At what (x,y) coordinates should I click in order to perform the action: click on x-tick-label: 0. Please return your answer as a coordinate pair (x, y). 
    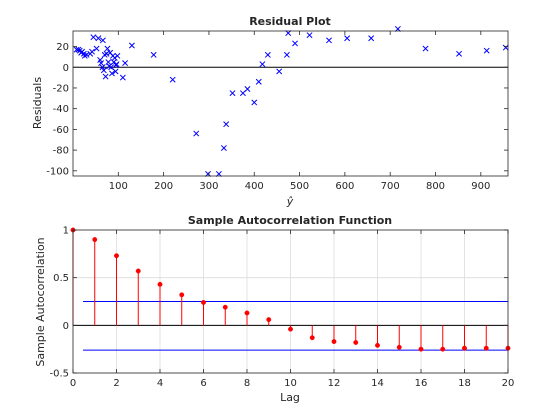
    Looking at the image, I should click on (73, 383).